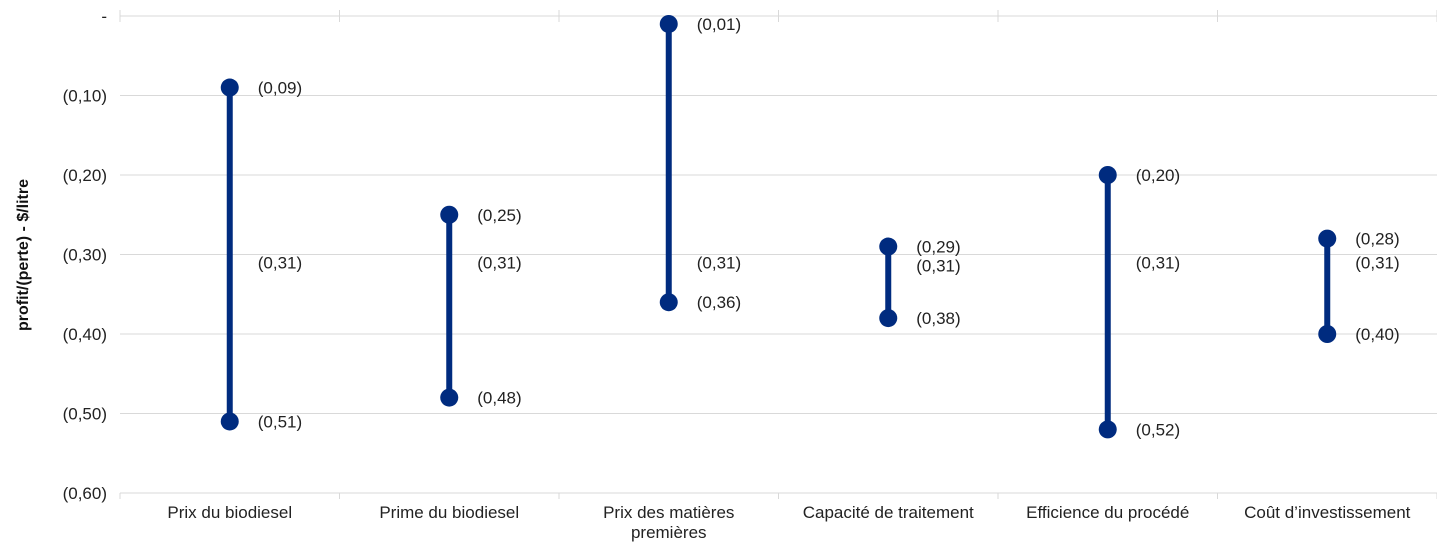 This screenshot has height=544, width=1437. What do you see at coordinates (85, 175) in the screenshot?
I see `y-tick-label: (0,20)` at bounding box center [85, 175].